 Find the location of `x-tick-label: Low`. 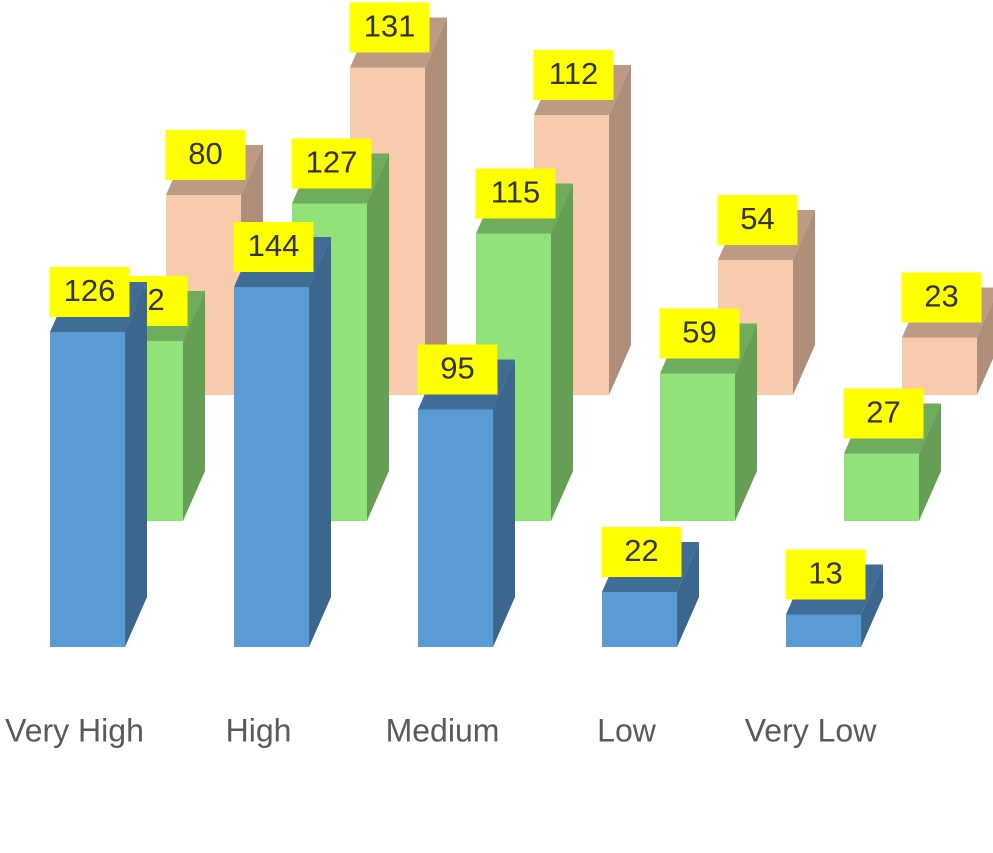

x-tick-label: Low is located at coordinates (627, 730).